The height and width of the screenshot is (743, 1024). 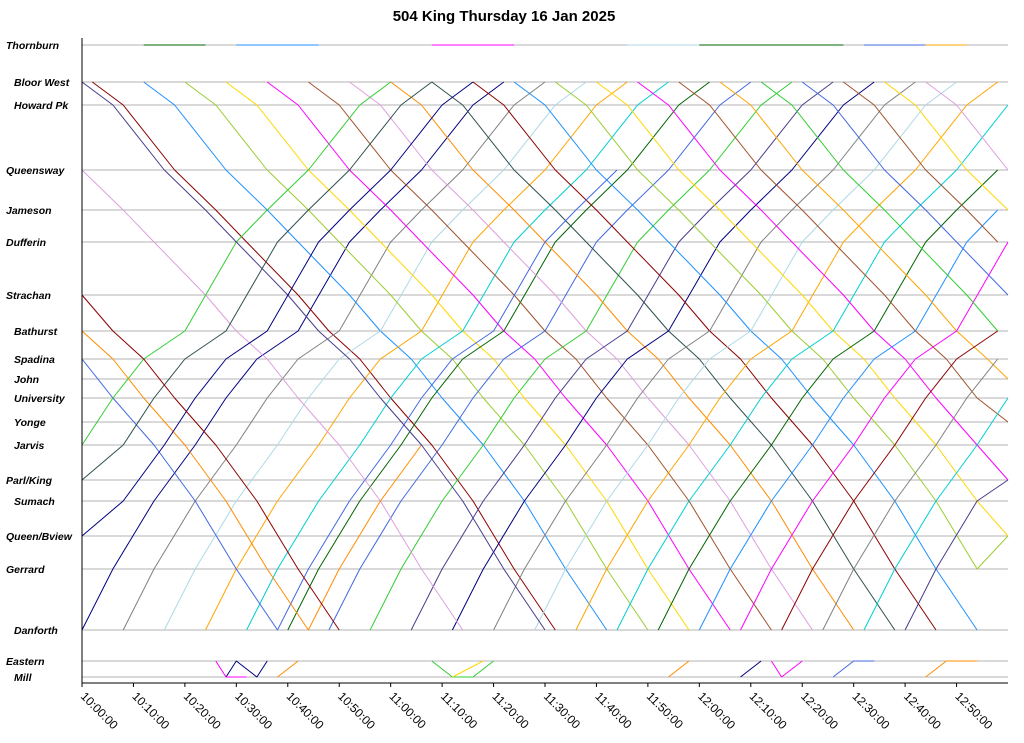 What do you see at coordinates (504, 16) in the screenshot?
I see `chart-title: 504 King Thursday 16 Jan 2025` at bounding box center [504, 16].